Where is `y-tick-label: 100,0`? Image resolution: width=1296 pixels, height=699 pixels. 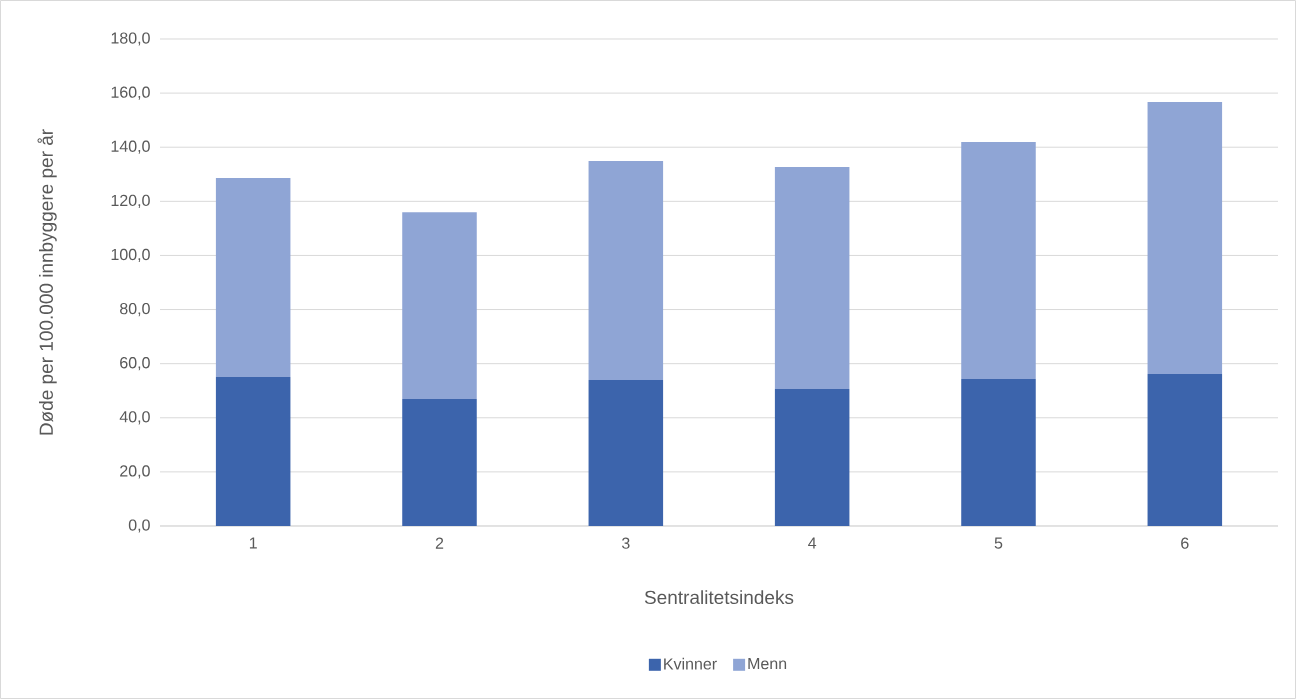 y-tick-label: 100,0 is located at coordinates (130, 255).